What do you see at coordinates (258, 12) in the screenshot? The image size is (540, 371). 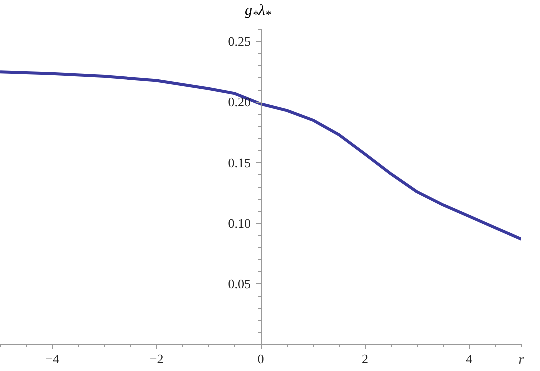 I see `y-axis-title: g$_{*}$λ$_{*}$` at bounding box center [258, 12].